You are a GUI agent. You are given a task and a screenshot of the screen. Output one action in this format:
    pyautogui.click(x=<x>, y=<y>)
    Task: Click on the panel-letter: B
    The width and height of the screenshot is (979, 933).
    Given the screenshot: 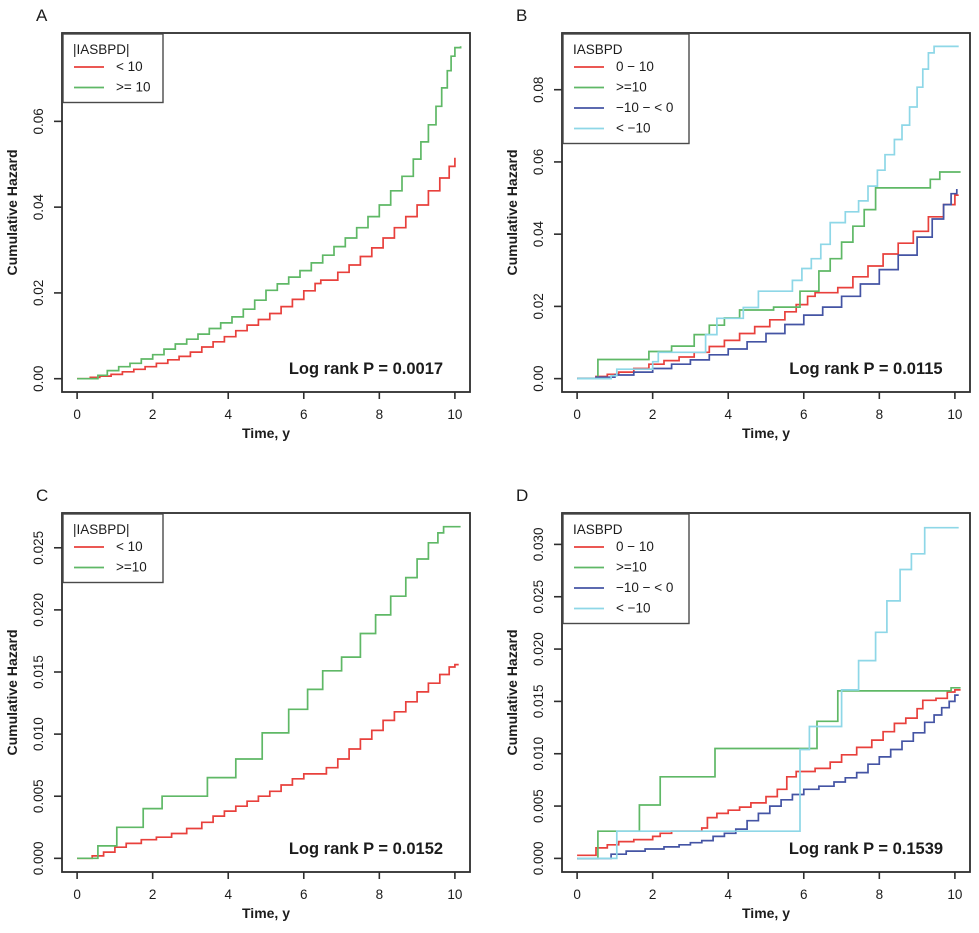 What is the action you would take?
    pyautogui.click(x=521, y=15)
    